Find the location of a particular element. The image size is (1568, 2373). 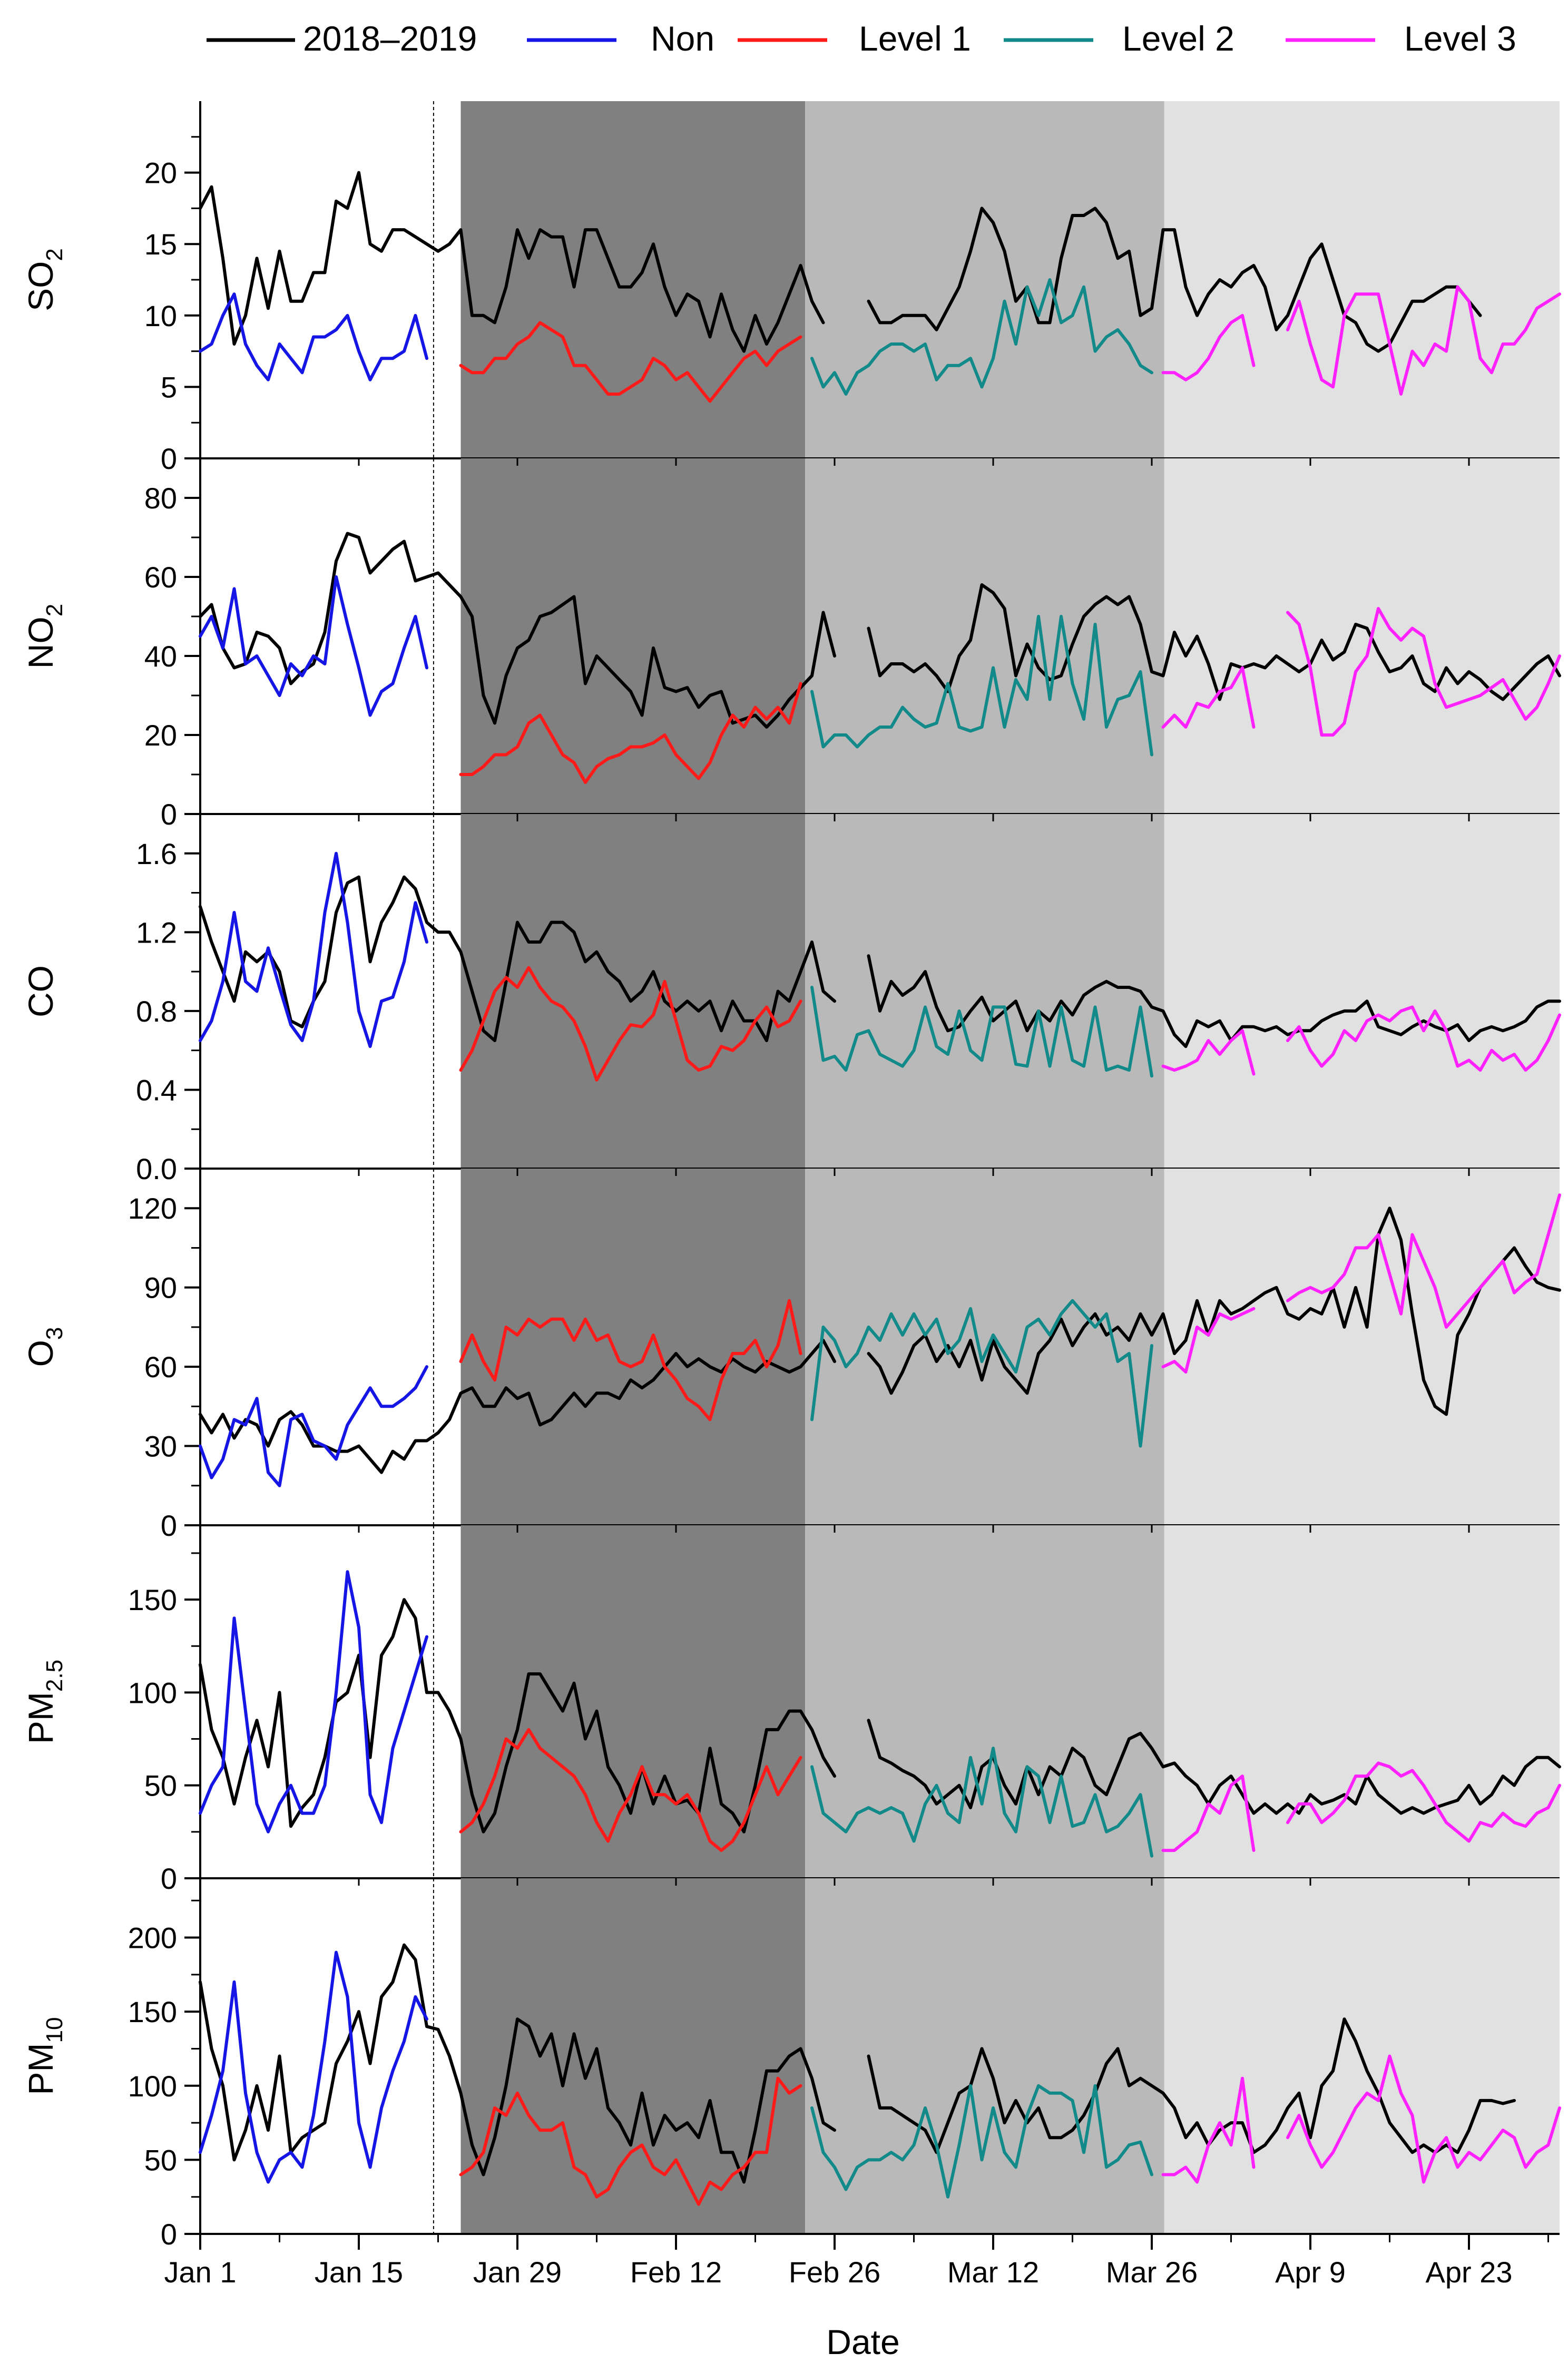

y-tick-label: 20 is located at coordinates (160, 735).